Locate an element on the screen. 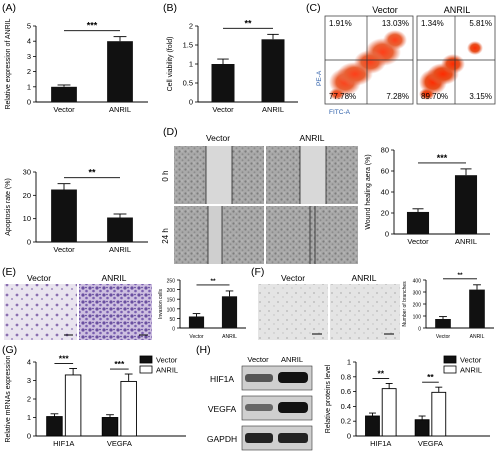  transwell-label-anril: ANRIL is located at coordinates (113, 278).